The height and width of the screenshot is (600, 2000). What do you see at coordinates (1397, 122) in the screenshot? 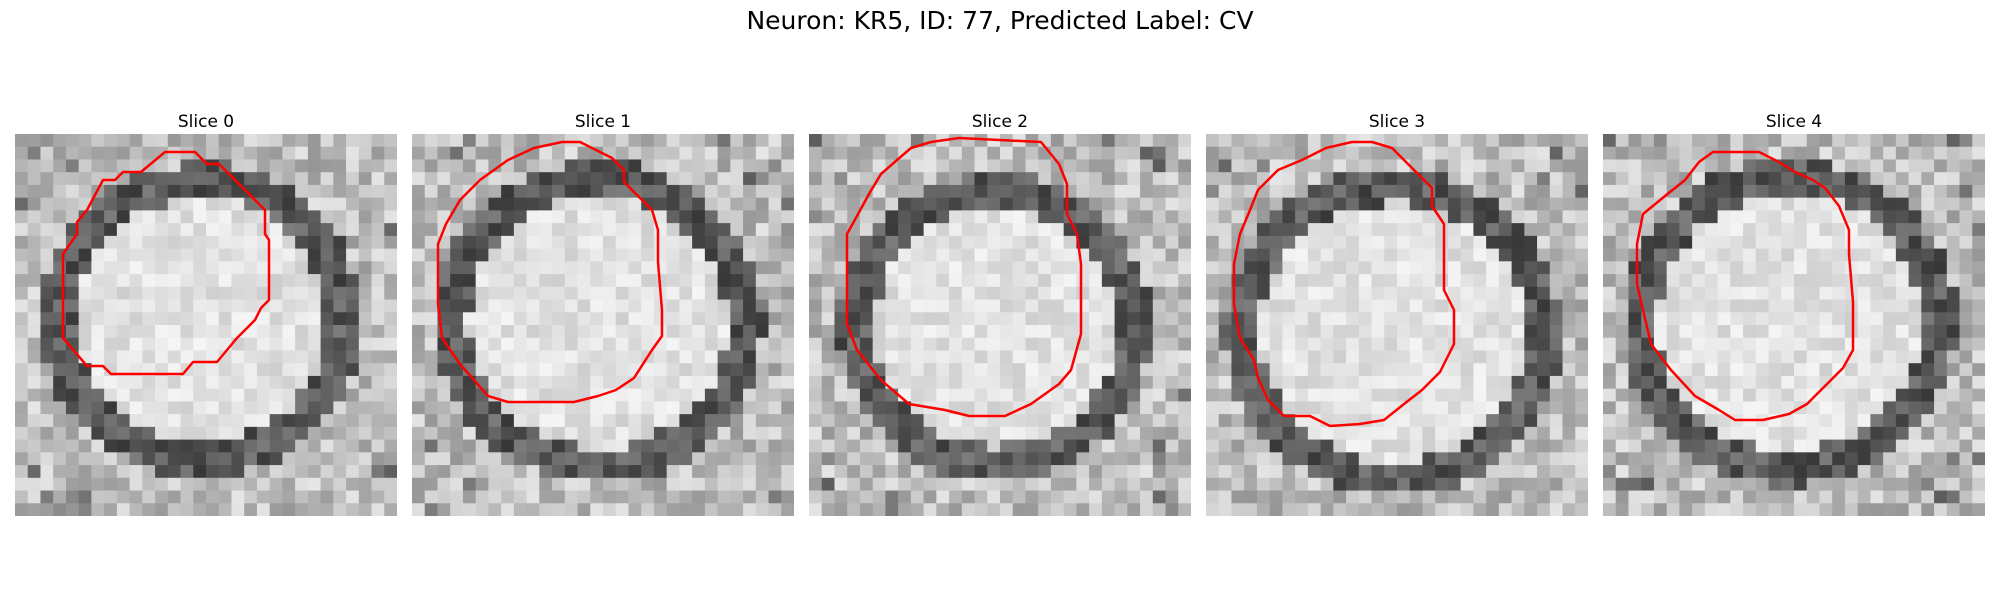
I see `slice-title: Slice 3` at bounding box center [1397, 122].